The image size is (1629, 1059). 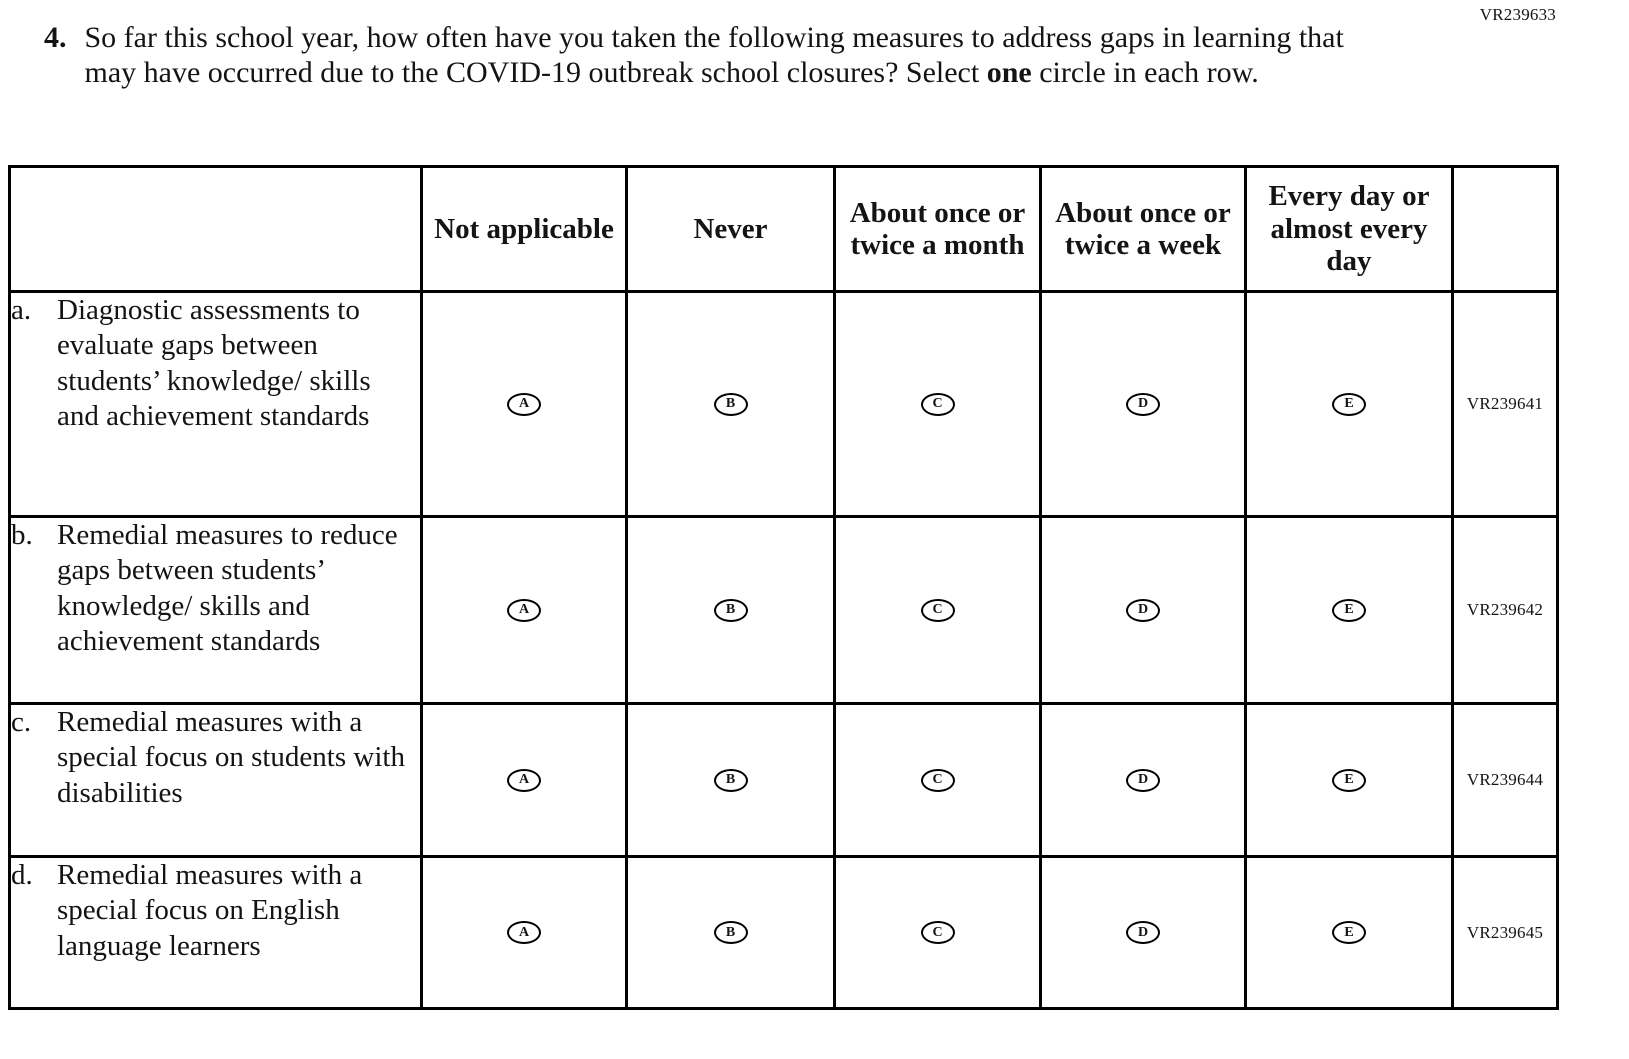 I want to click on row-a-option-cell: C, so click(x=937, y=404).